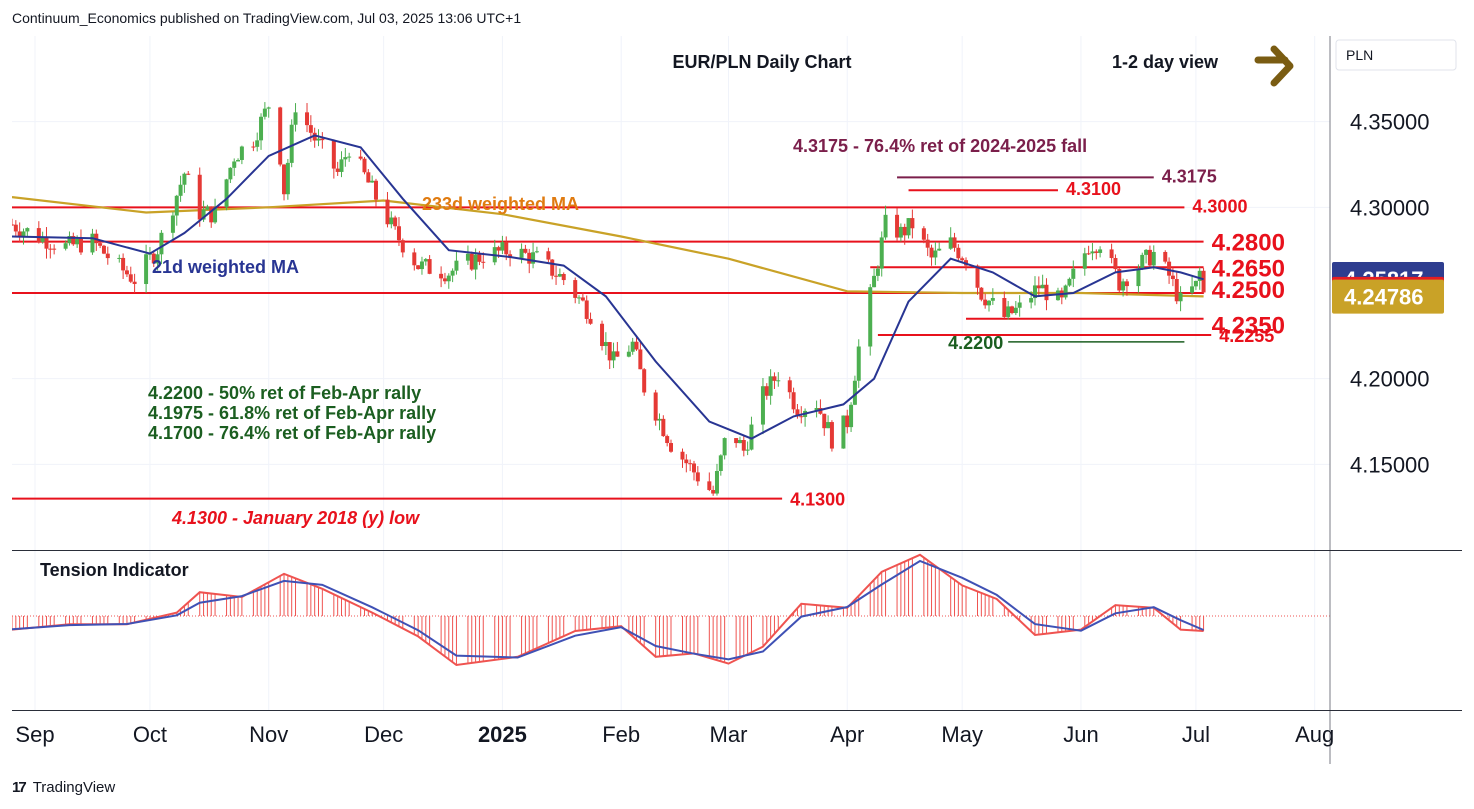 The height and width of the screenshot is (809, 1474). I want to click on annotation-21d-ma: 21d weighted MA, so click(225, 267).